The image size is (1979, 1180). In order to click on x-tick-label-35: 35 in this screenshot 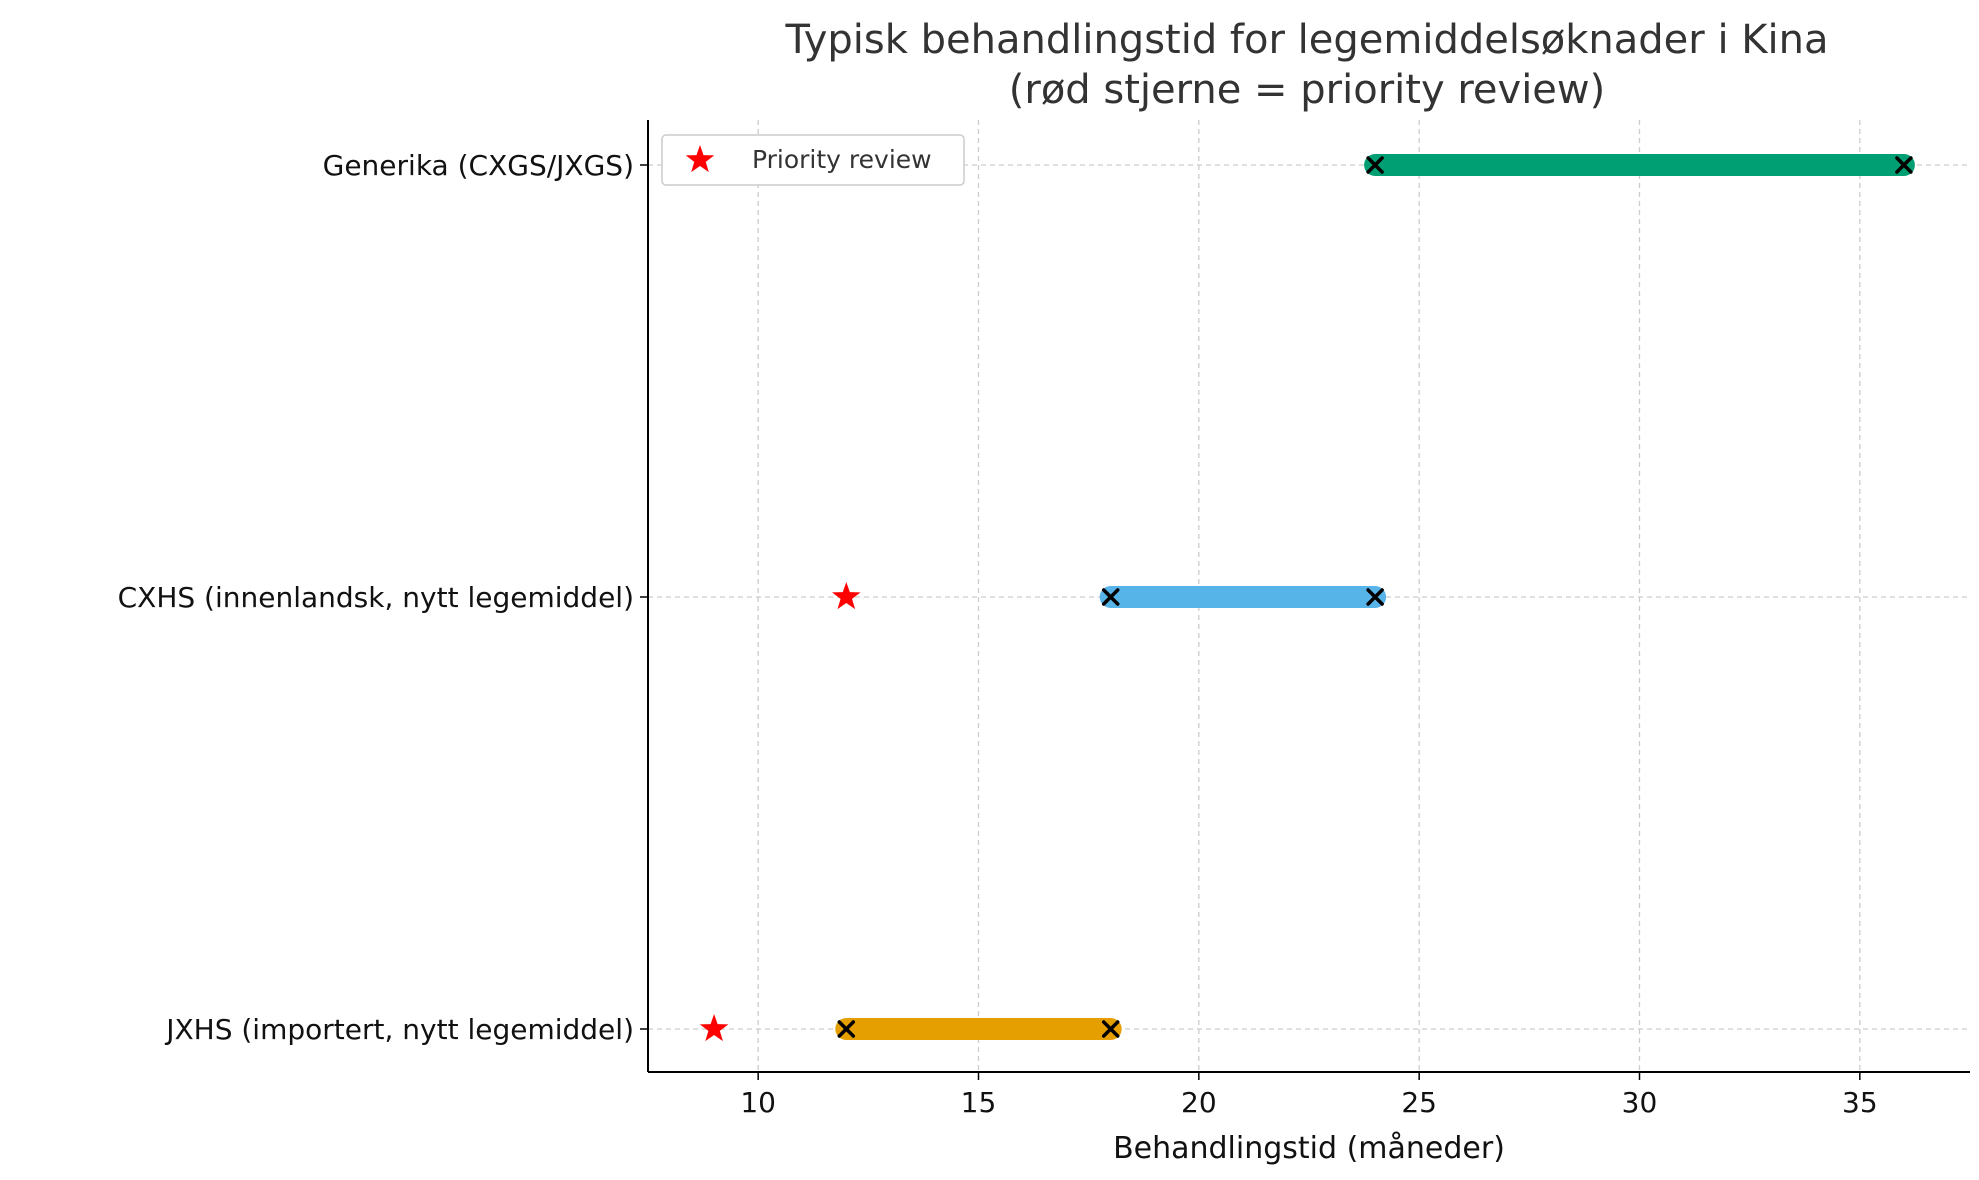, I will do `click(1860, 1102)`.